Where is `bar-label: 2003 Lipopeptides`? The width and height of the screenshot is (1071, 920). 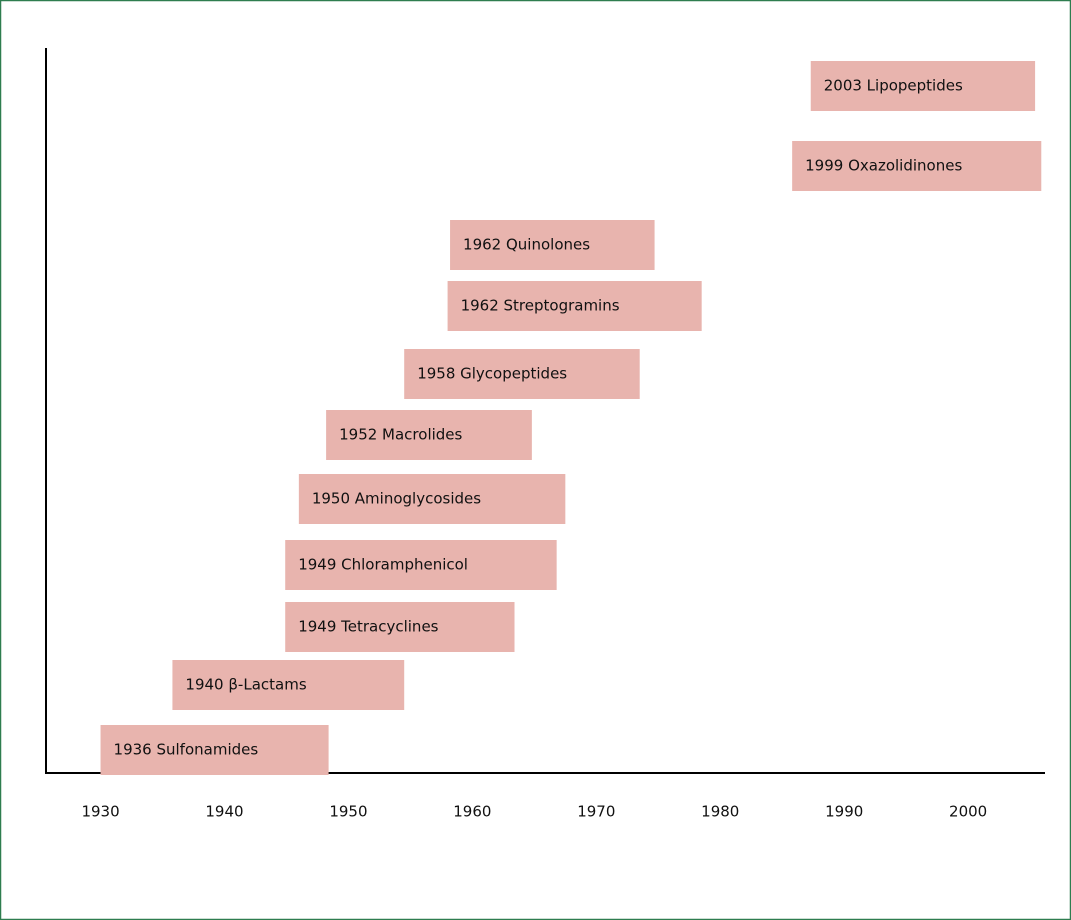 bar-label: 2003 Lipopeptides is located at coordinates (893, 86).